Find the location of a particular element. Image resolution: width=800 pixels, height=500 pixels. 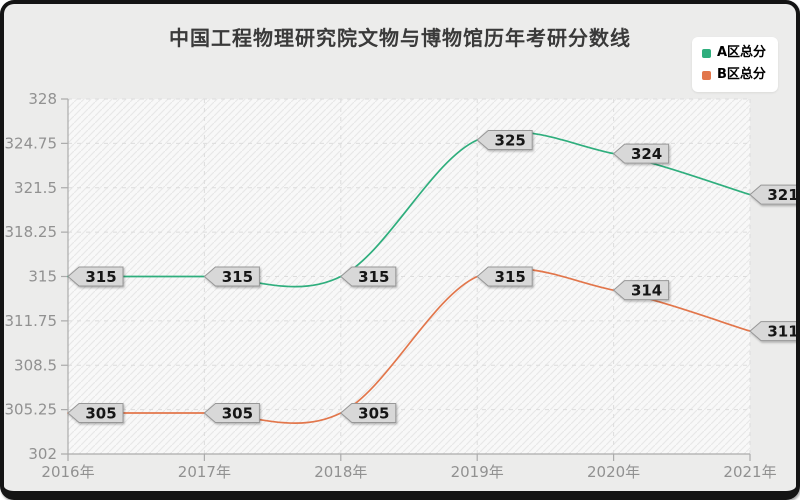

data-label: 314 is located at coordinates (641, 290).